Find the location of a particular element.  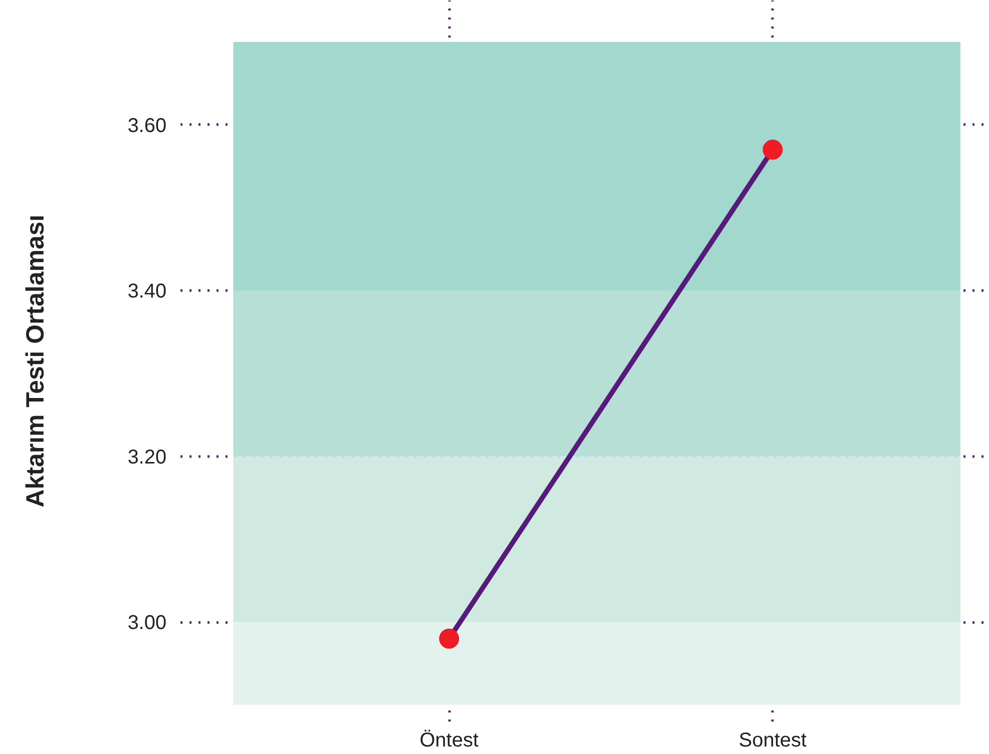

x-tick-label: Sontest is located at coordinates (773, 741).